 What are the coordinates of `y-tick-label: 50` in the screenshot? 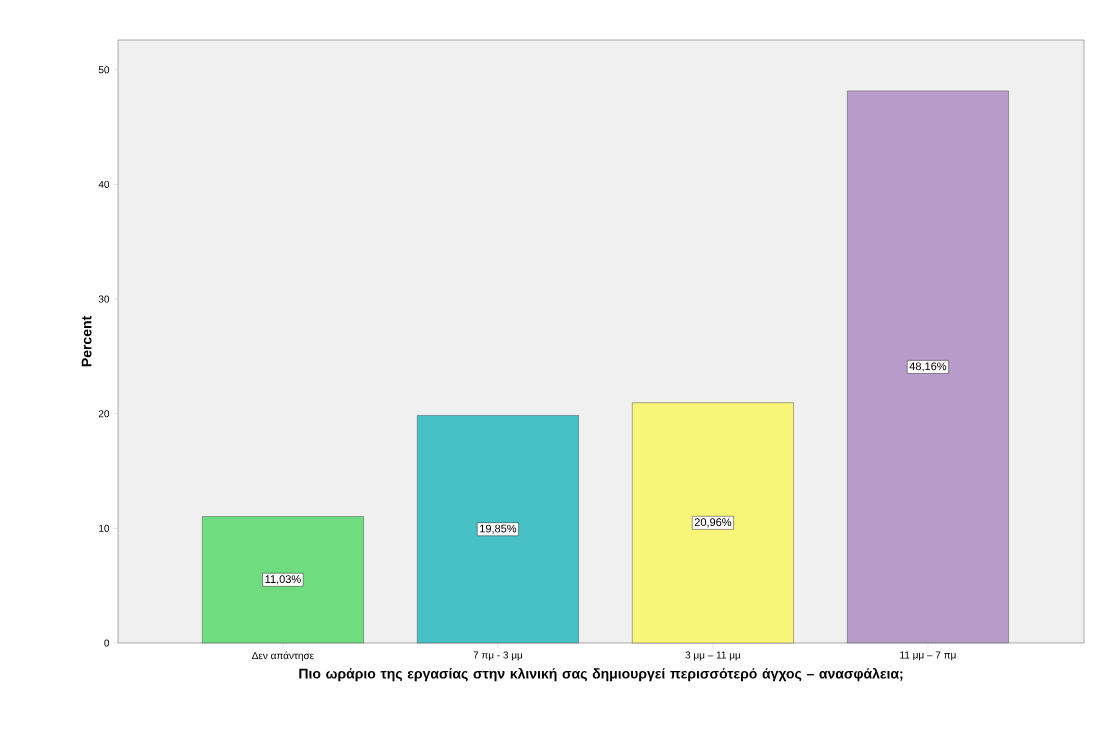 It's located at (104, 70).